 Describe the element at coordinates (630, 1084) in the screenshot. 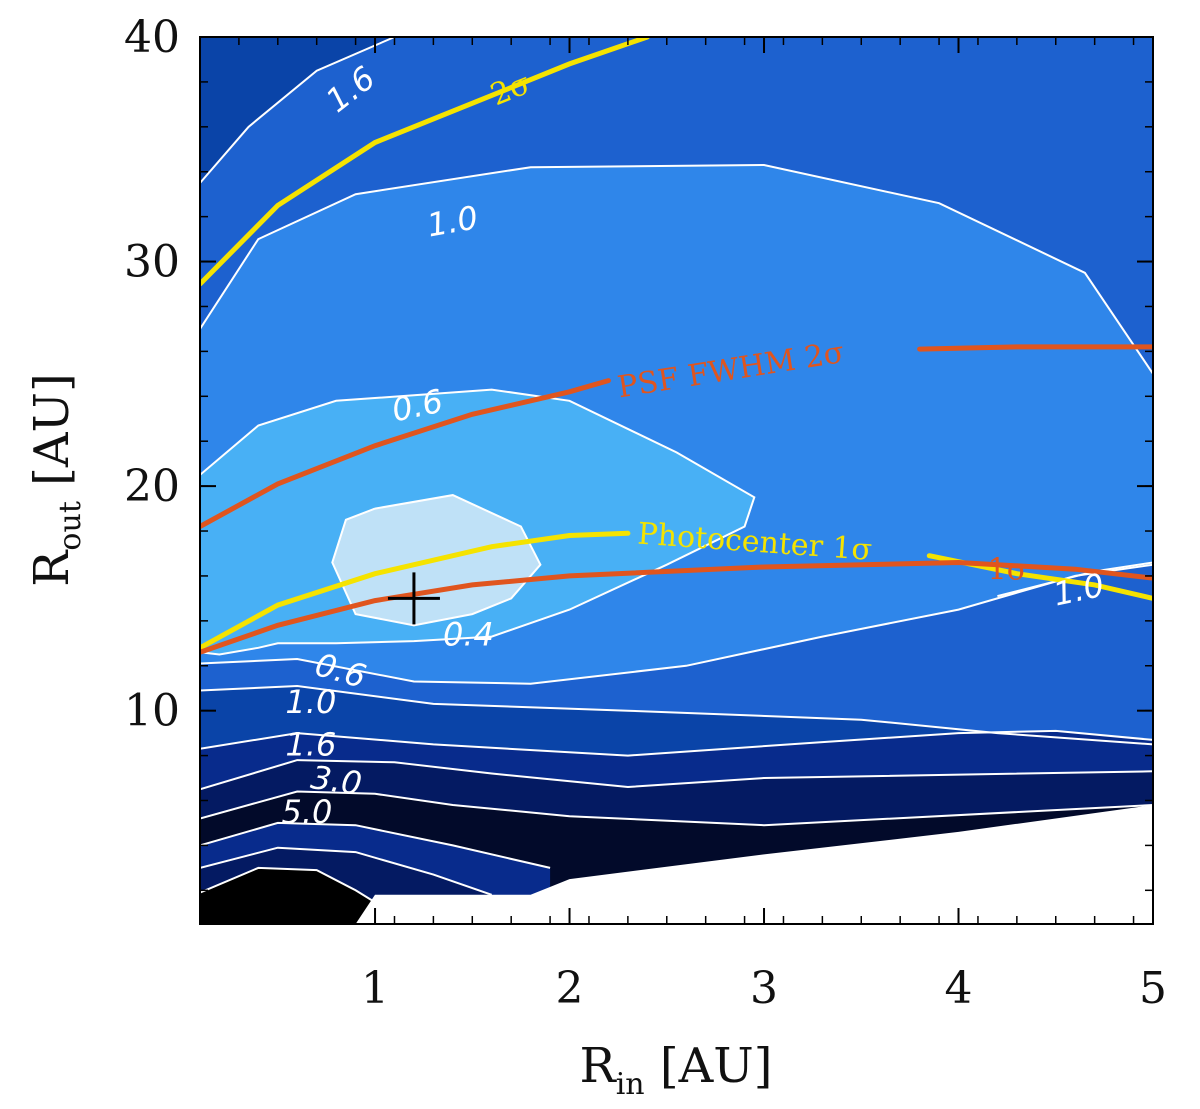

I see `x-axis-title-sub: in` at that location.